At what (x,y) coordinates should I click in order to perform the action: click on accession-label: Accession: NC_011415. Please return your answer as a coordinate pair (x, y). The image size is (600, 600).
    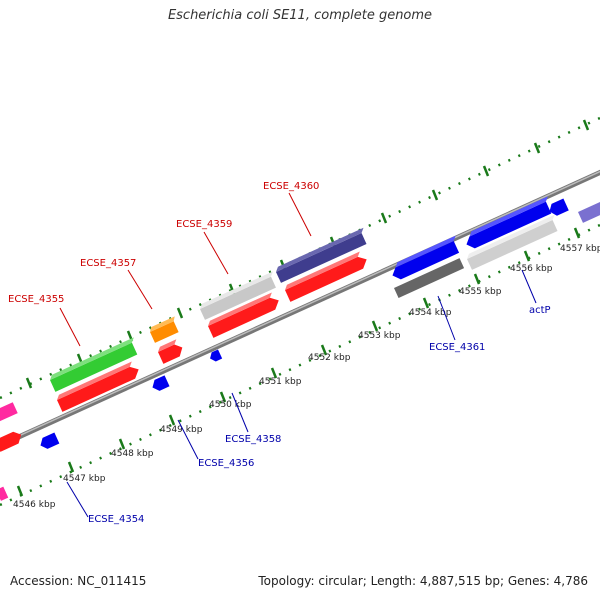
    Looking at the image, I should click on (78, 581).